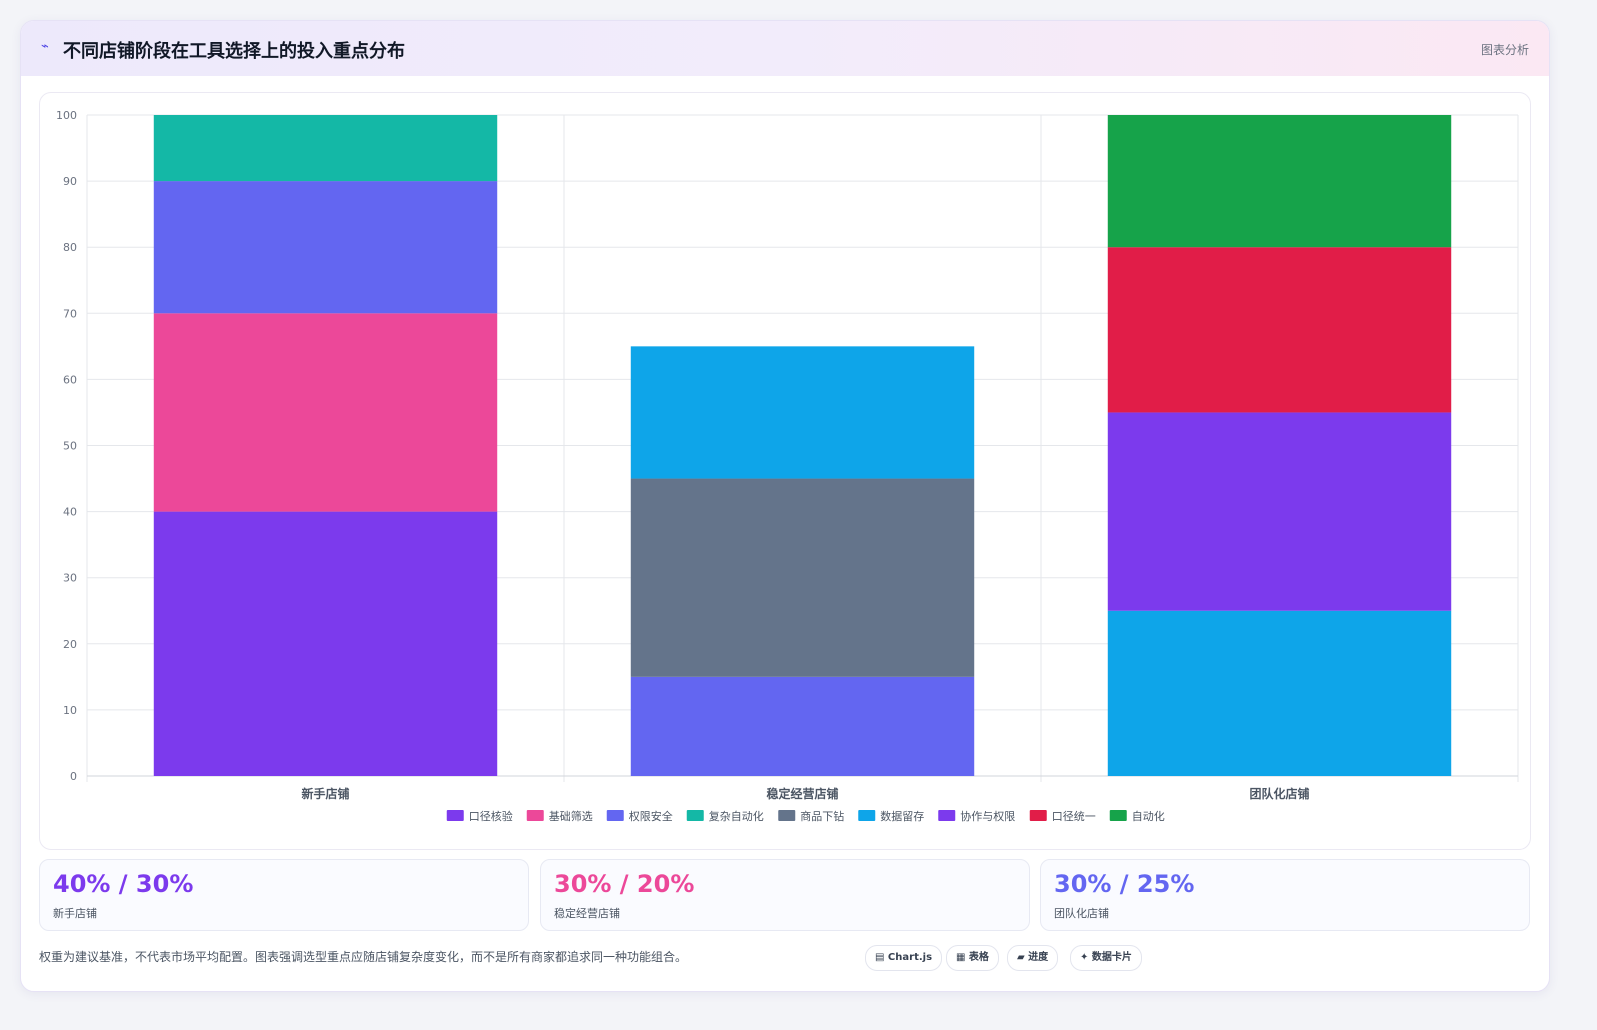 The height and width of the screenshot is (1030, 1597). Describe the element at coordinates (902, 816) in the screenshot. I see `legend-label: 数据留存` at that location.